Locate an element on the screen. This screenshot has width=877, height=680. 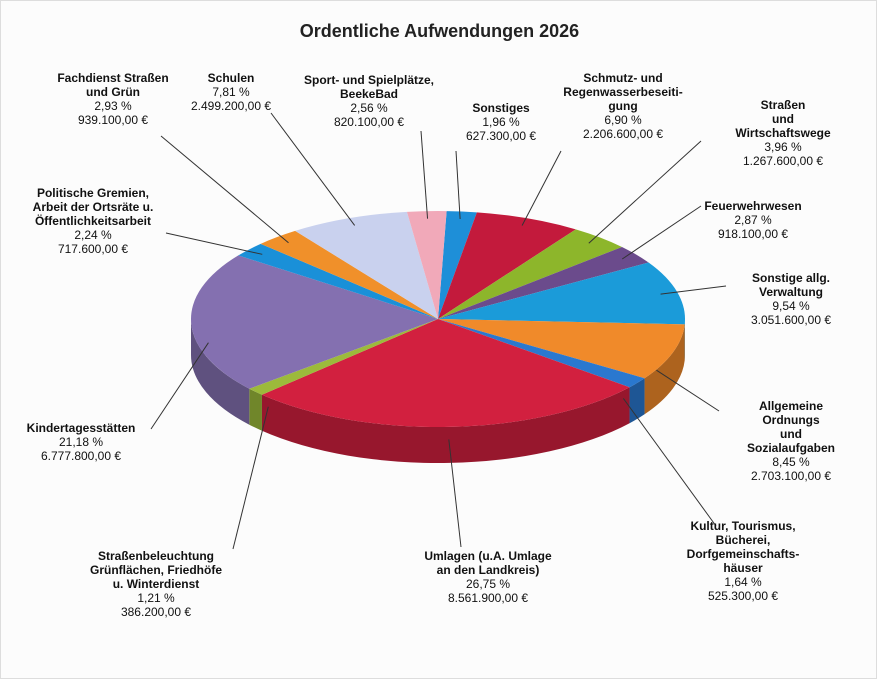
amount-label: 525.300,00 € is located at coordinates (743, 596).